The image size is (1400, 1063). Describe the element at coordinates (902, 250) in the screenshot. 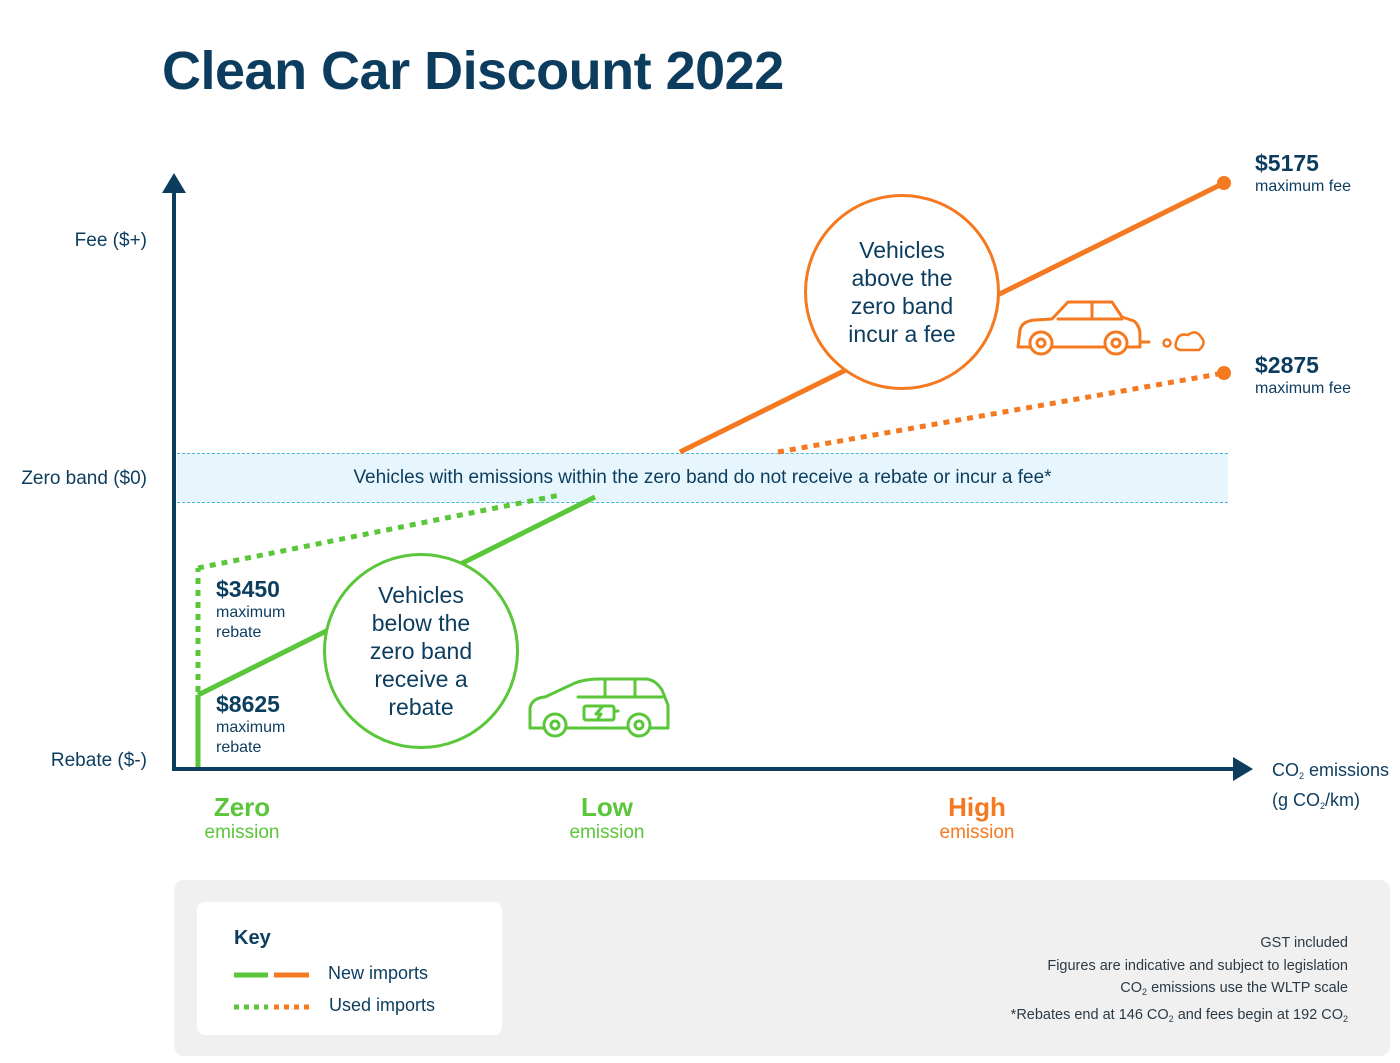

I see `fee-callout-line: Vehicles` at that location.